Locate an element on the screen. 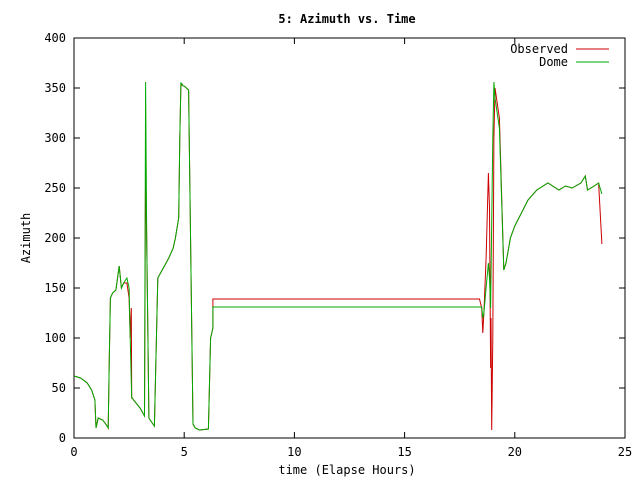 The width and height of the screenshot is (640, 480). x-tick-label: 10 is located at coordinates (294, 452).